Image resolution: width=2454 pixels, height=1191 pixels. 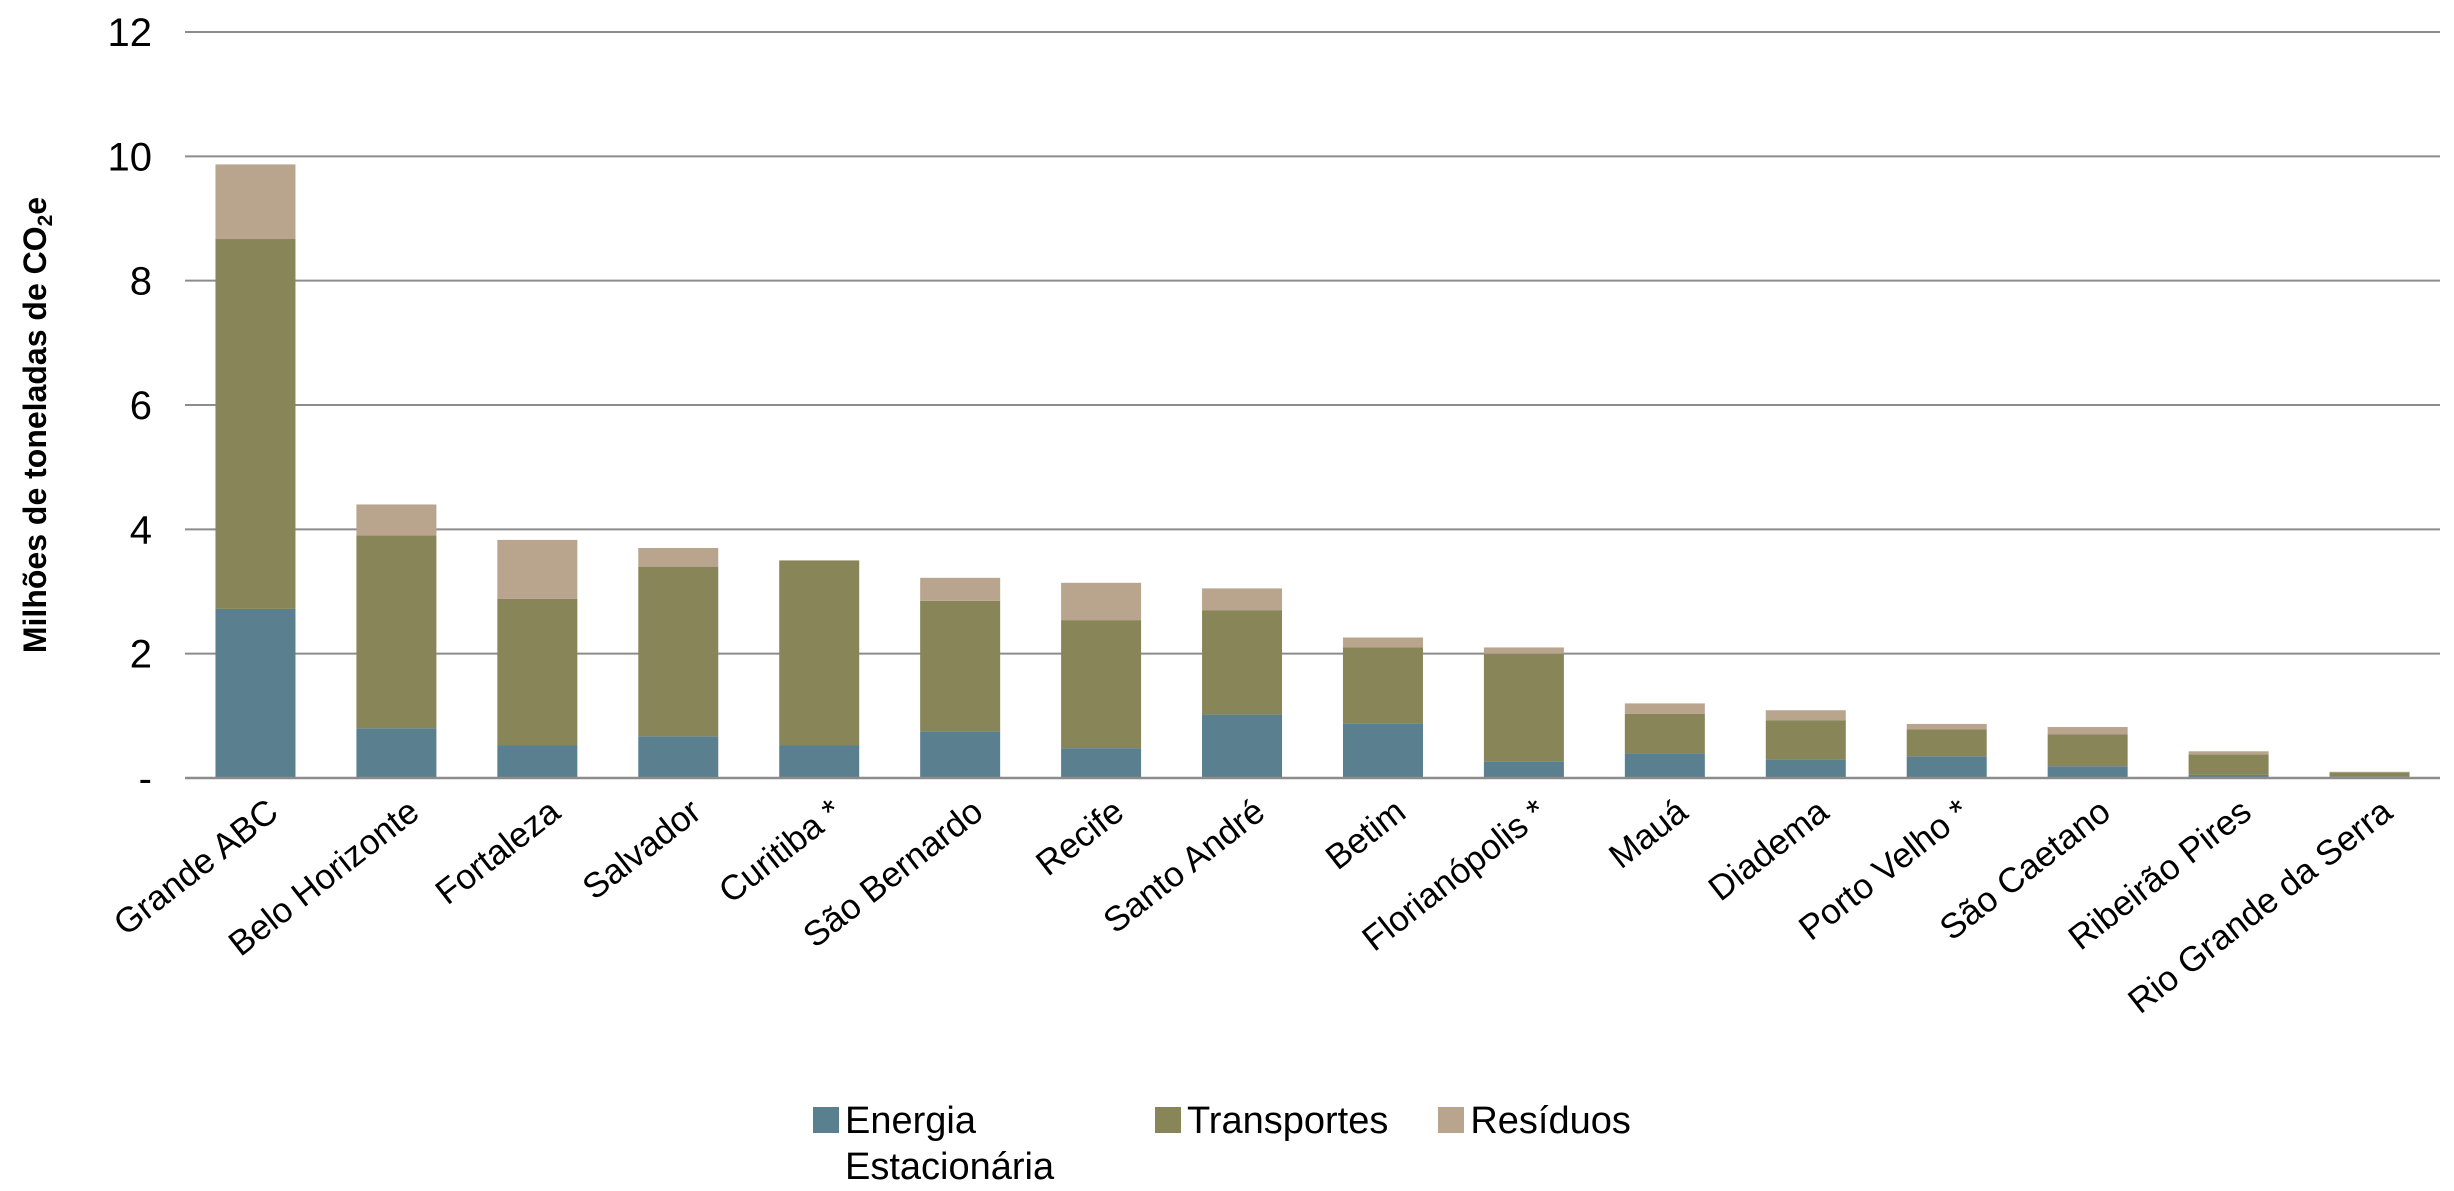 I want to click on y-tick-label: 4, so click(x=141, y=530).